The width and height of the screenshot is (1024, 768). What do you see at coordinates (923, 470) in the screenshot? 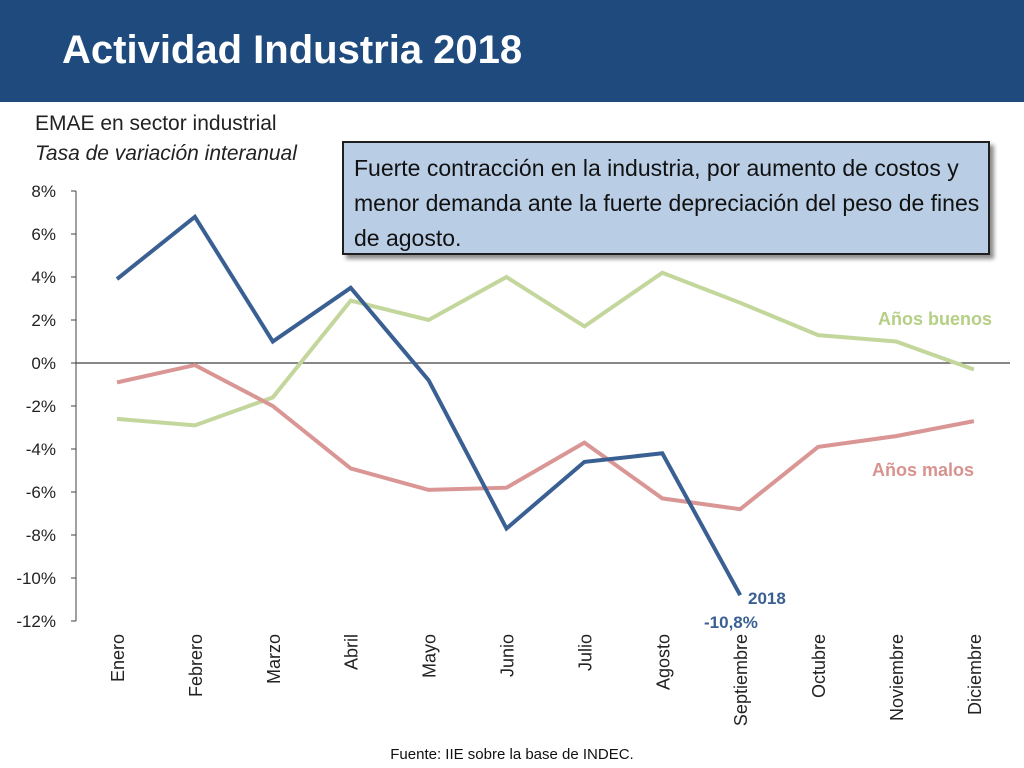
I see `series-label-malos: Años malos` at bounding box center [923, 470].